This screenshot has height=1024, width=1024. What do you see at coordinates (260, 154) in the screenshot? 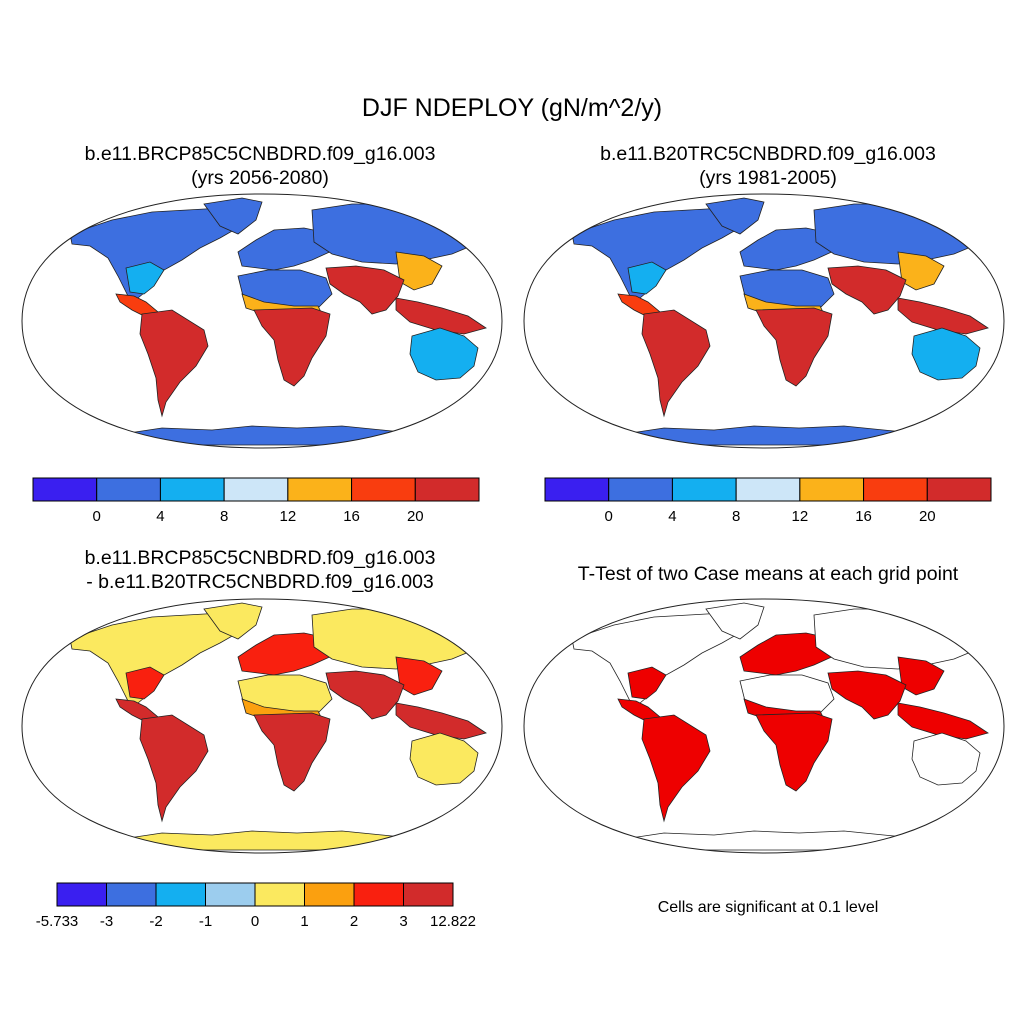
I see `panel-case1-title-line1: b.e11.BRCP85C5CNBDRD.f09_g16.003` at bounding box center [260, 154].